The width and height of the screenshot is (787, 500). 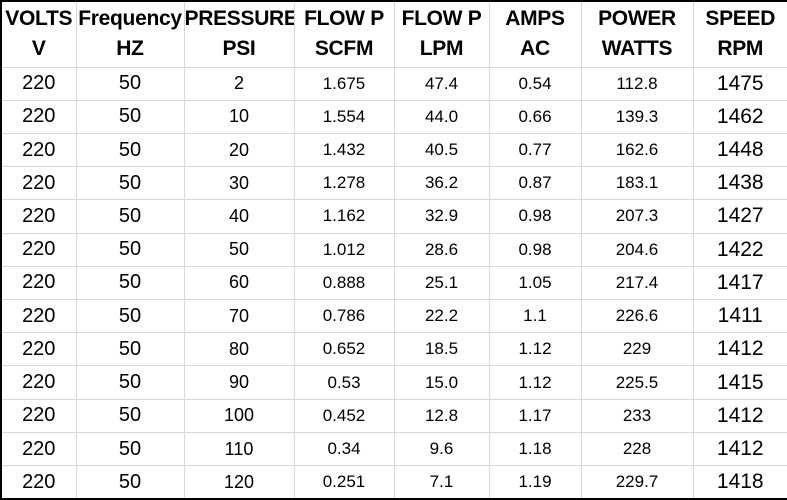 I want to click on cell: 22.2, so click(x=441, y=316).